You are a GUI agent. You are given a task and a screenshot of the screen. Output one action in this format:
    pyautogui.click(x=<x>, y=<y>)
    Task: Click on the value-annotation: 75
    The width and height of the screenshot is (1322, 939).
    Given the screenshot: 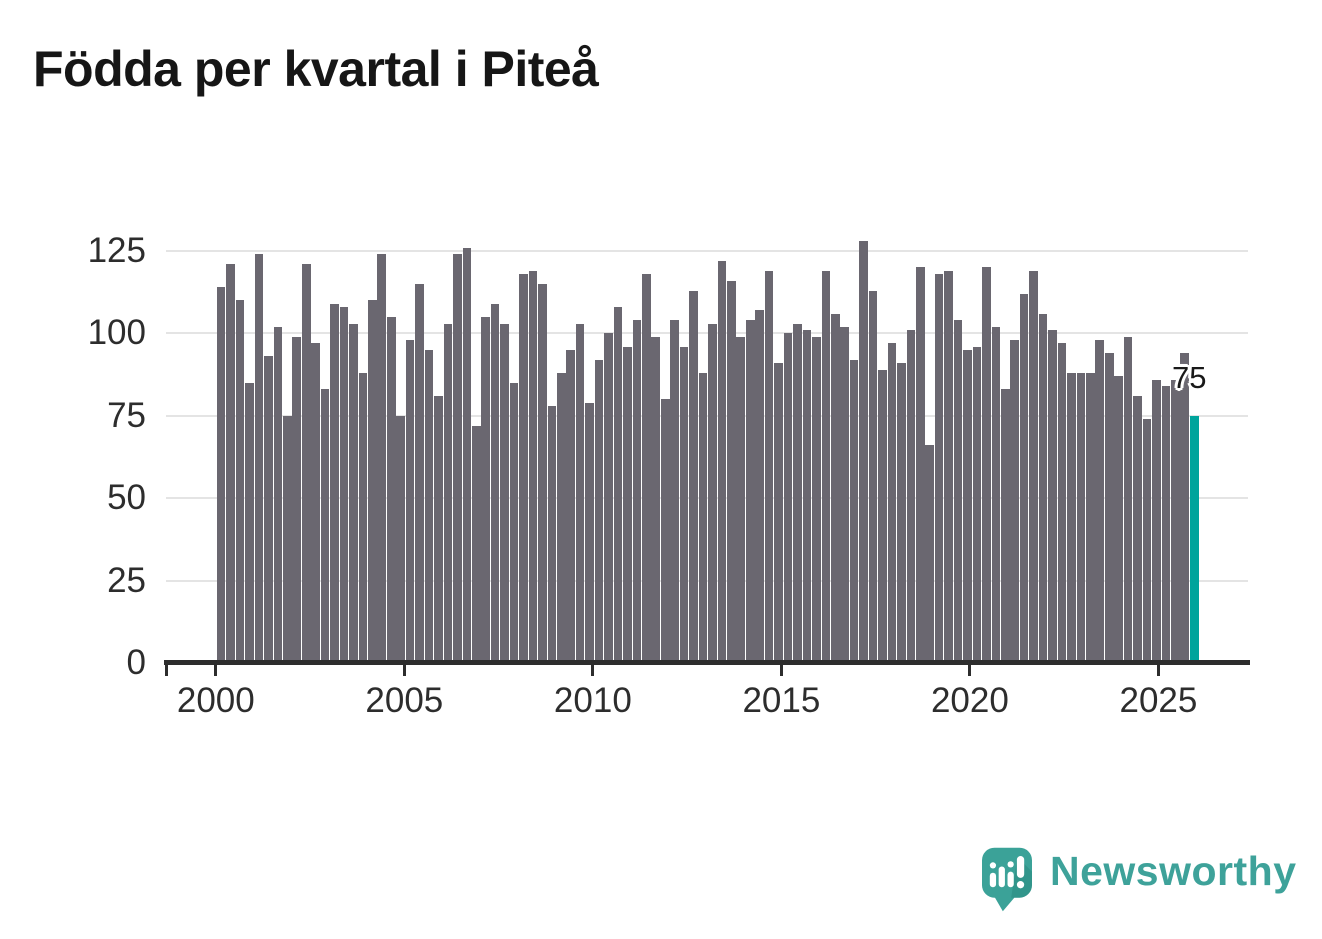 What is the action you would take?
    pyautogui.click(x=1189, y=377)
    